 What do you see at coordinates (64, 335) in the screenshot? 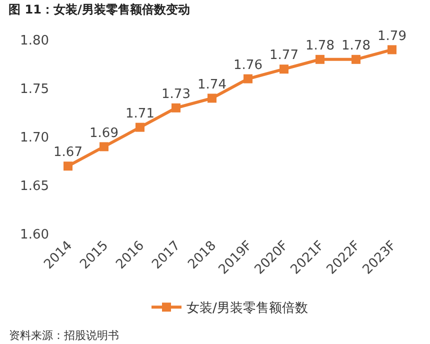
I see `text: 资料来源：招股说明书` at bounding box center [64, 335].